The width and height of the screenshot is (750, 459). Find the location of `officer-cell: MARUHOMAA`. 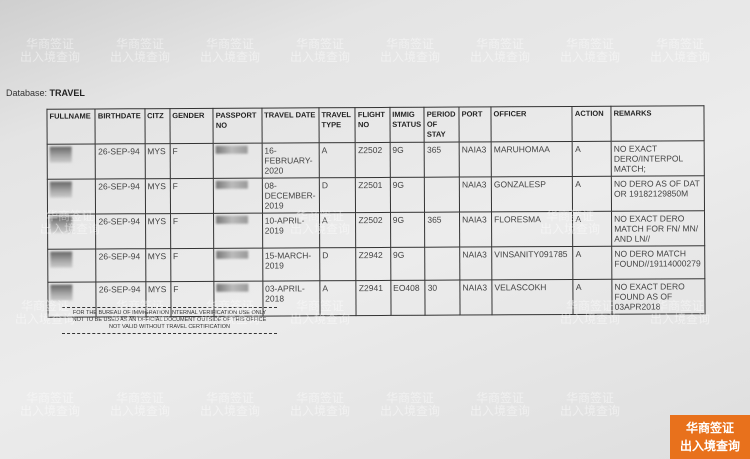

officer-cell: MARUHOMAA is located at coordinates (532, 159).